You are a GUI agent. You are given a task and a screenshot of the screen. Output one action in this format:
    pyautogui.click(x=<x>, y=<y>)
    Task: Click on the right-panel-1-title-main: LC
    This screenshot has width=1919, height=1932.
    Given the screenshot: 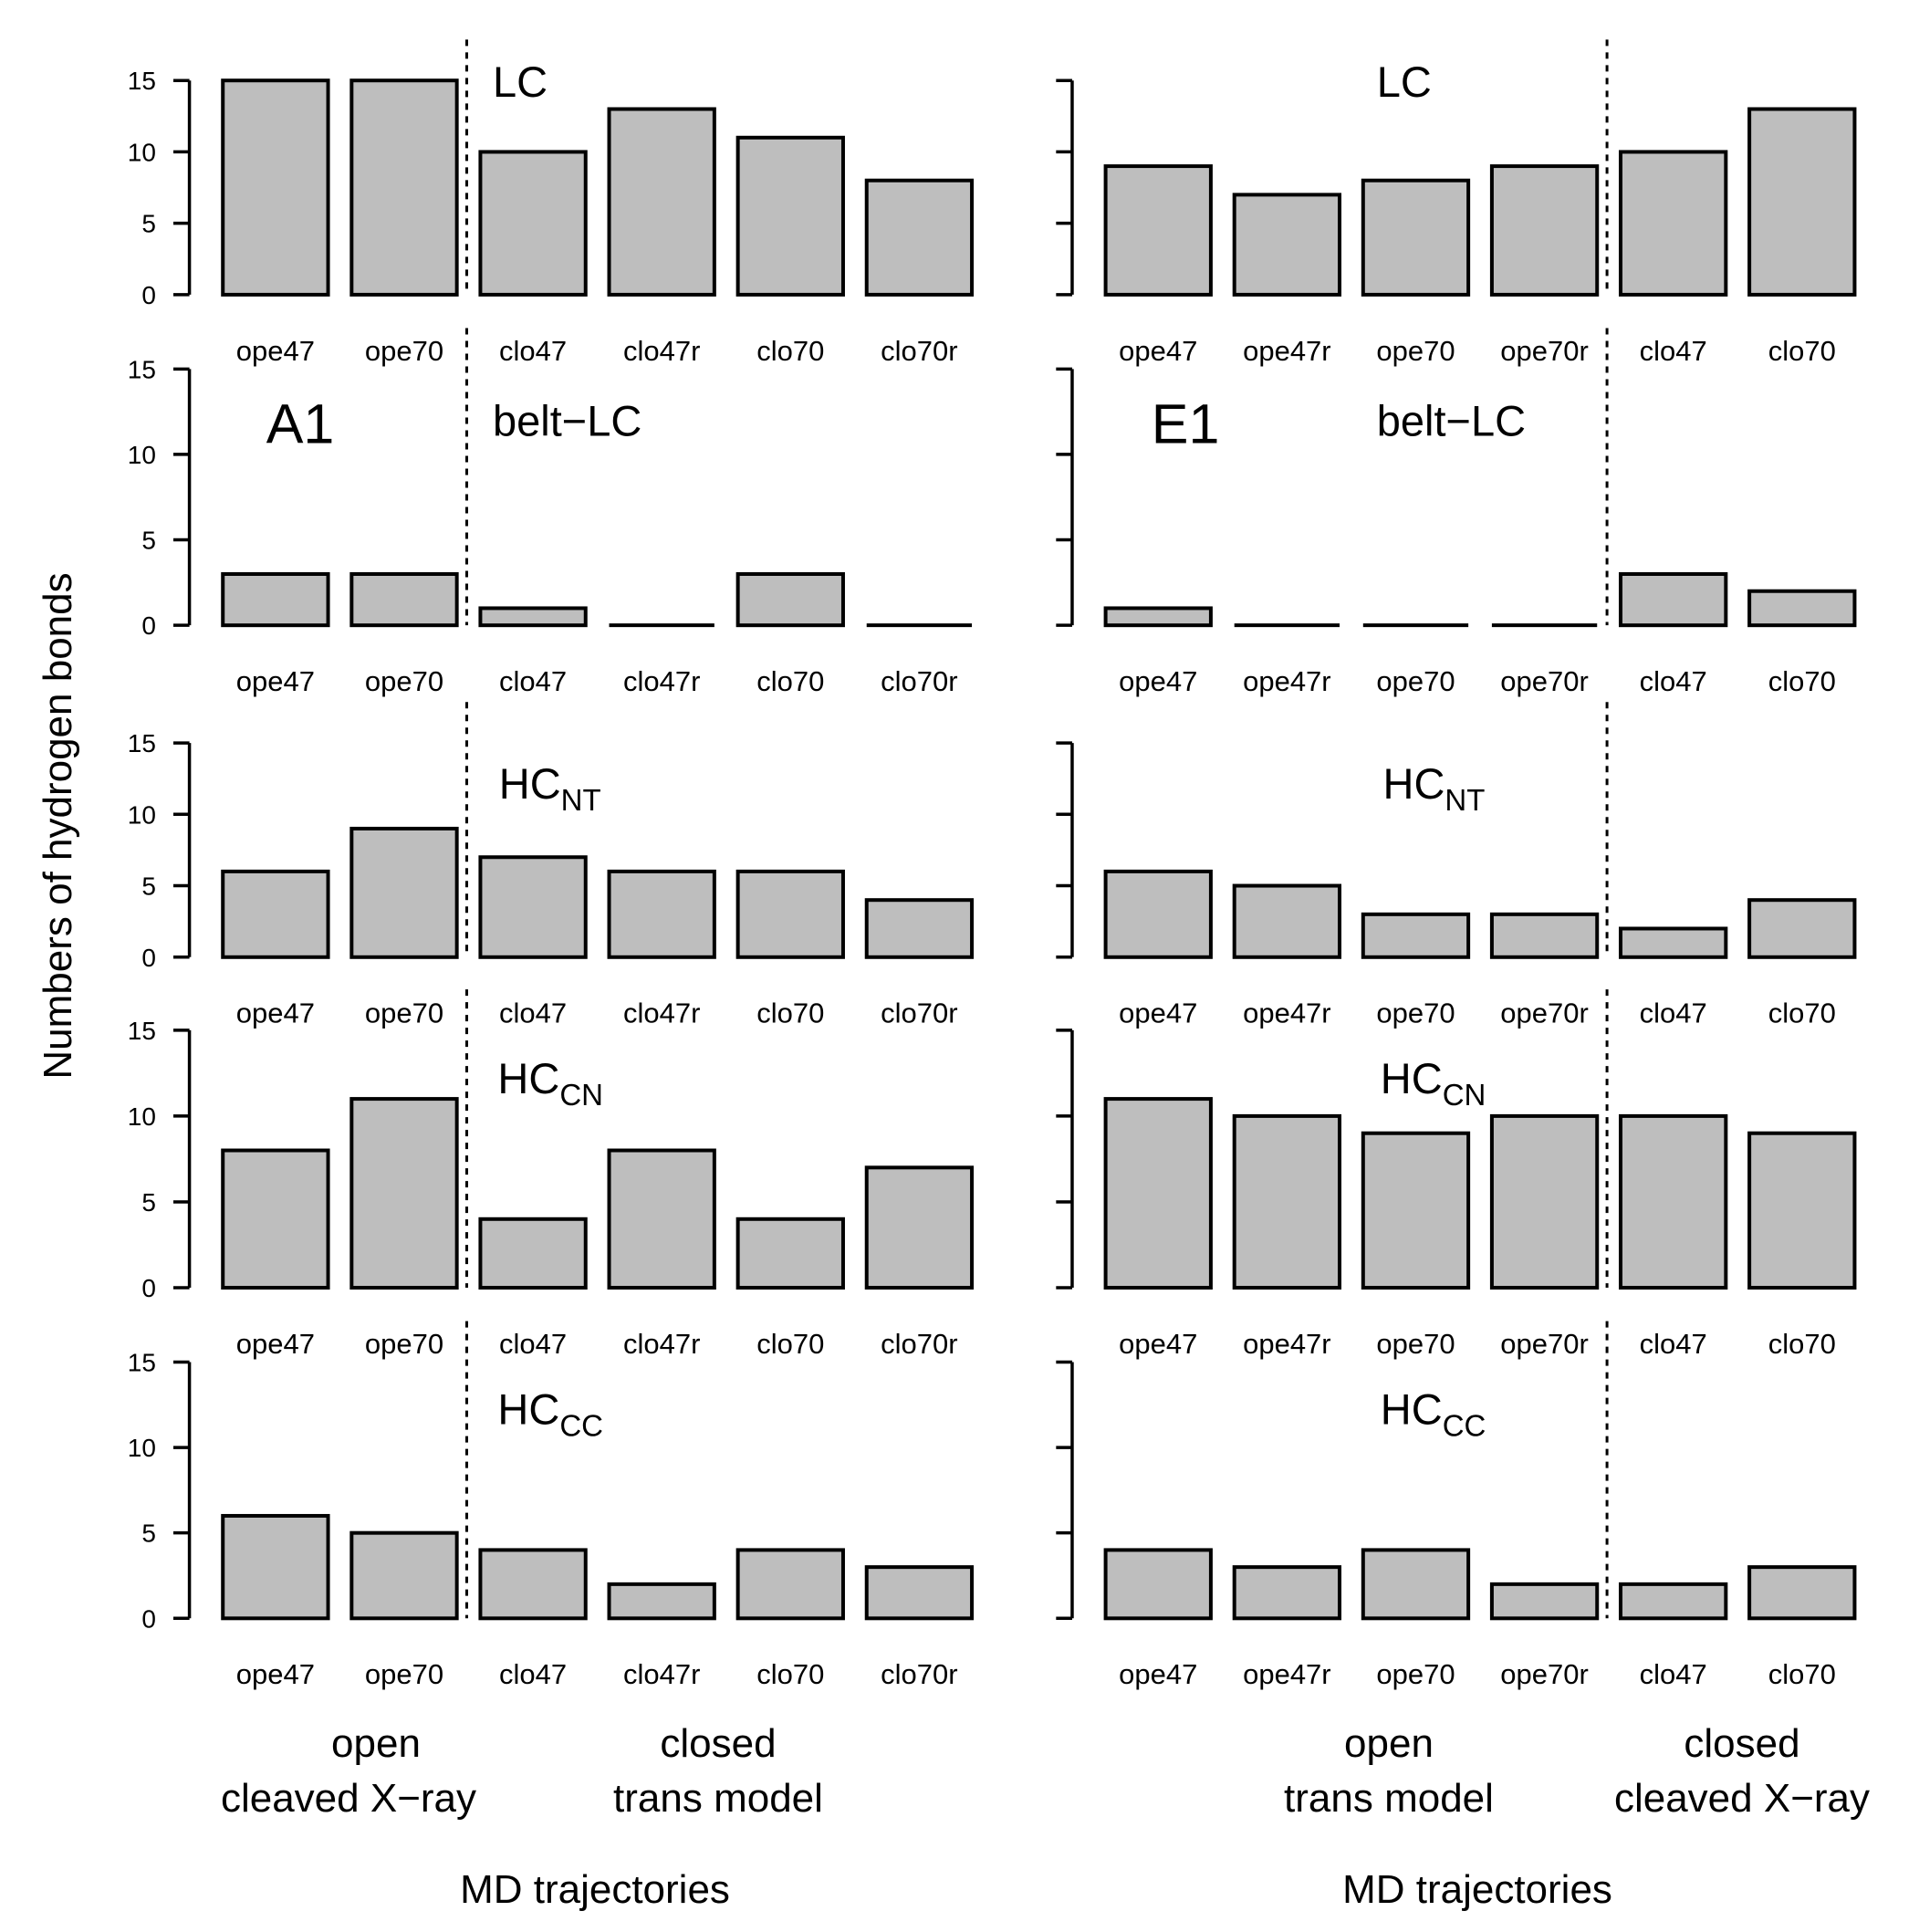 What is the action you would take?
    pyautogui.click(x=1404, y=81)
    